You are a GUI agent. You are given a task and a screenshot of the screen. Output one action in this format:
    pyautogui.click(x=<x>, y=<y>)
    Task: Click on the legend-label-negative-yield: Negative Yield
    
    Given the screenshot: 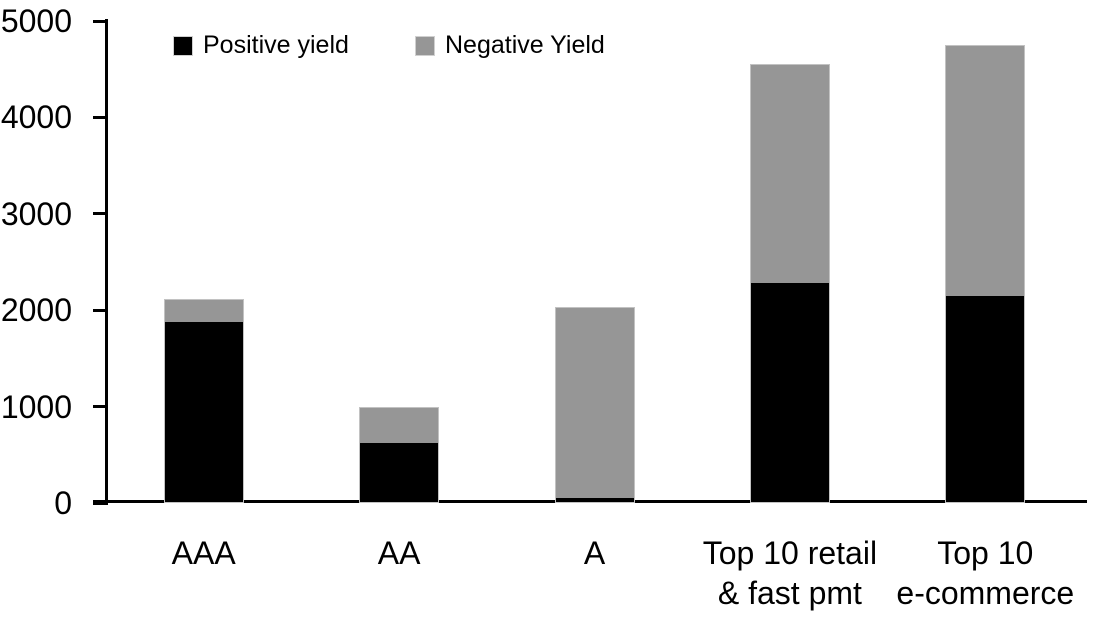 What is the action you would take?
    pyautogui.click(x=525, y=45)
    